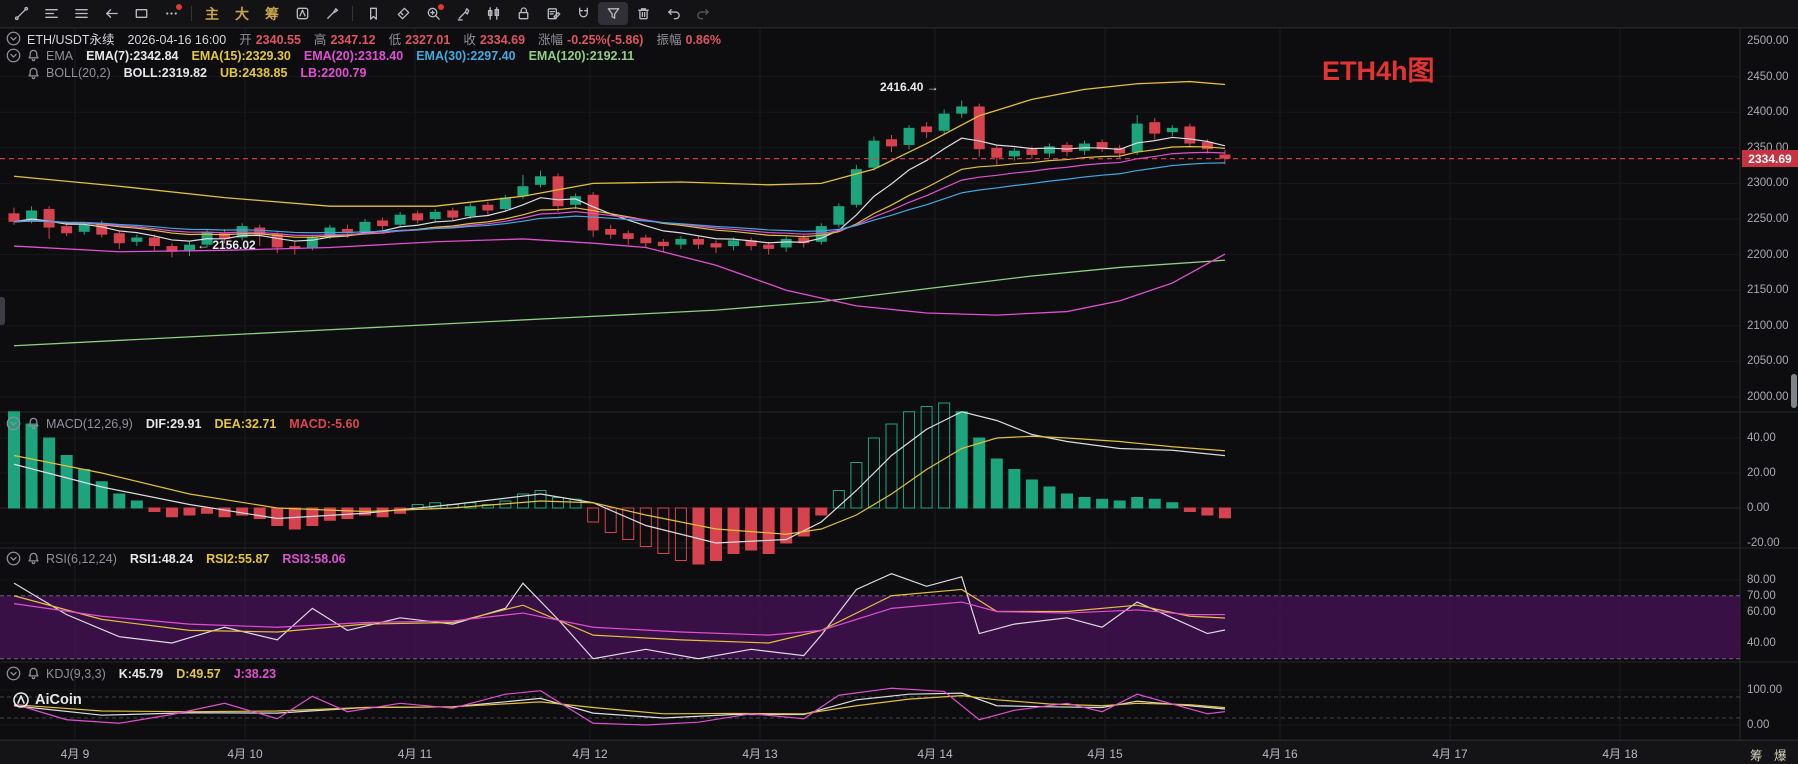 Image resolution: width=1798 pixels, height=764 pixels. Describe the element at coordinates (583, 13) in the screenshot. I see `magnet-button-icon` at that location.